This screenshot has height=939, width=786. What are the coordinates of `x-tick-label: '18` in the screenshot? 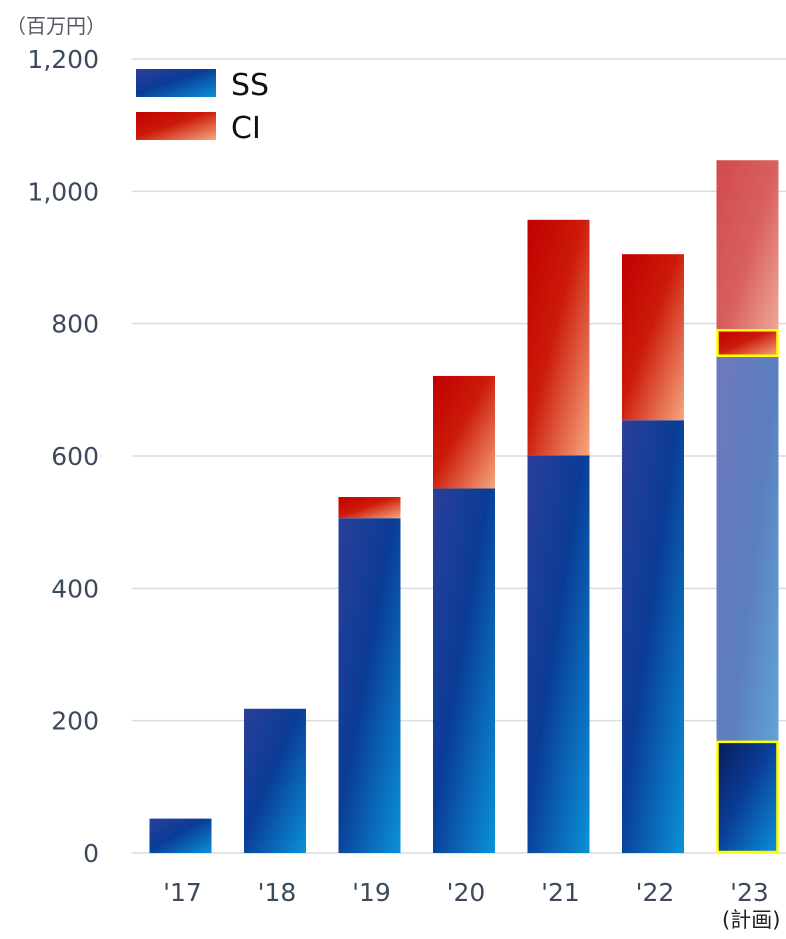 It's located at (277, 892).